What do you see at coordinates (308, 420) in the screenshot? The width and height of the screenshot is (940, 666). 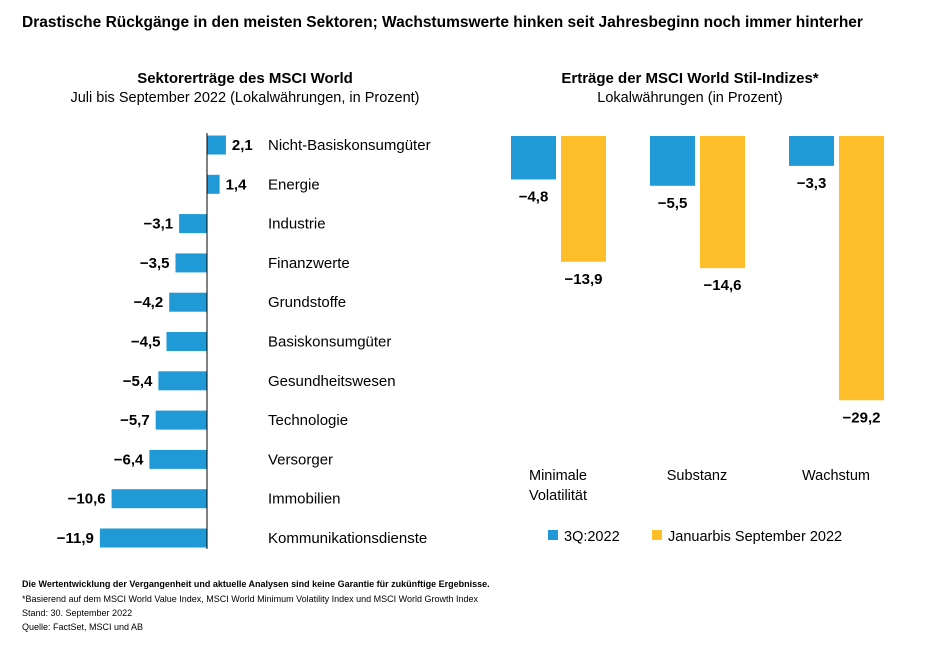 I see `sector-category-label: Technologie` at bounding box center [308, 420].